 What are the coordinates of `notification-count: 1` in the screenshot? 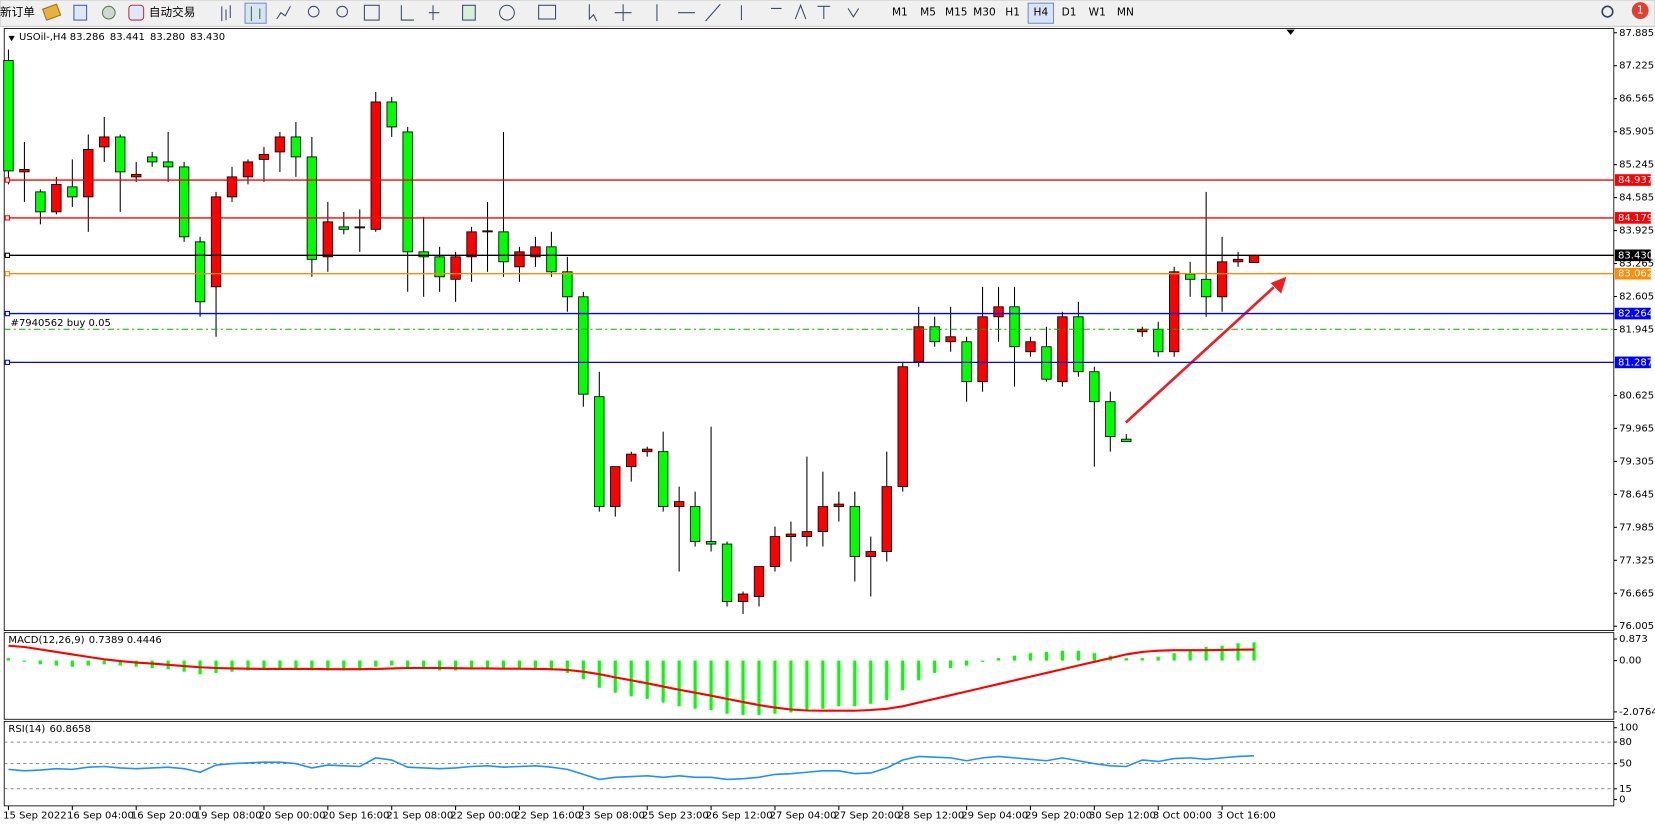 It's located at (1640, 11).